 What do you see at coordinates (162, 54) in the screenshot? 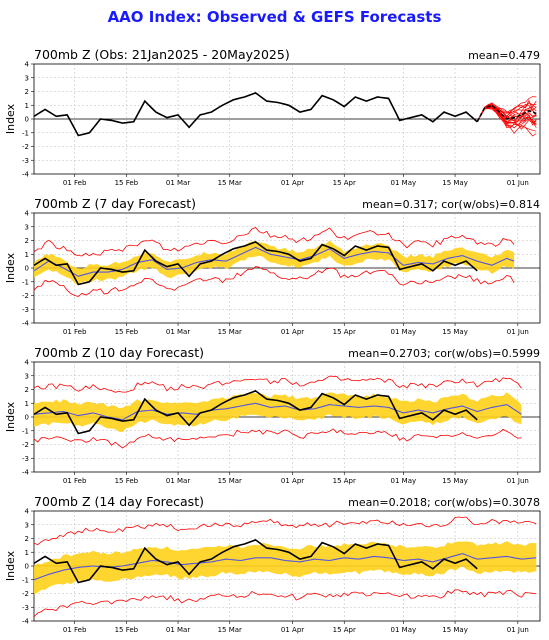
I see `panel-title: 700mb Z (Obs: 21Jan2025 - 20May2025)` at bounding box center [162, 54].